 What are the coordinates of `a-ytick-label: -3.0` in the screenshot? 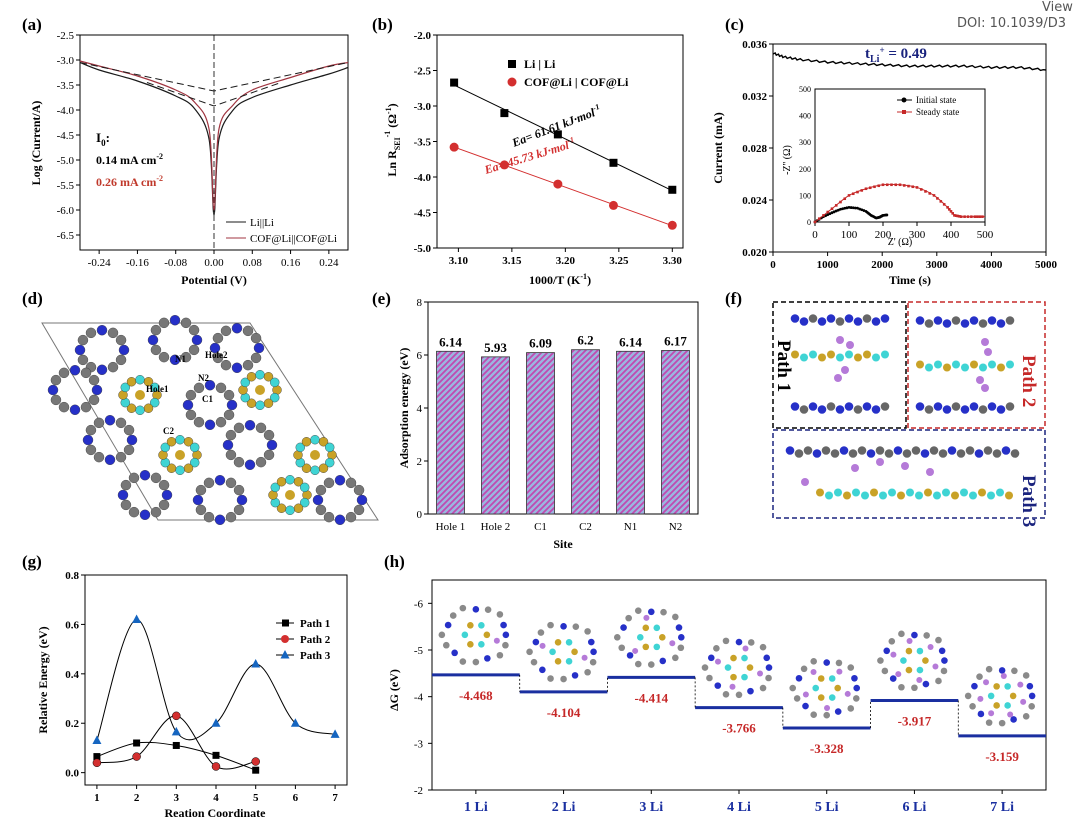 It's located at (66, 61).